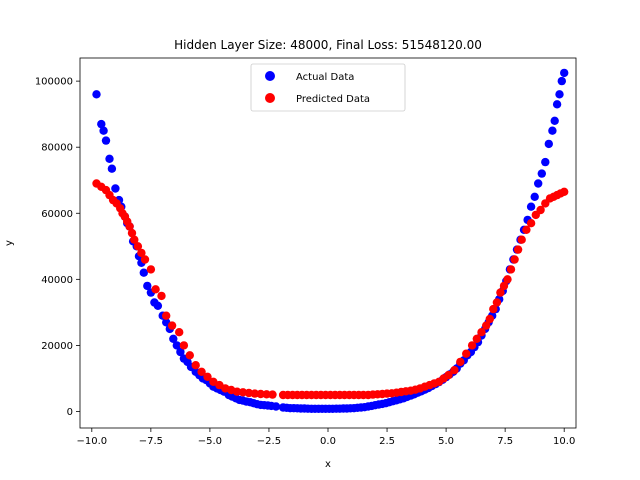 Image resolution: width=640 pixels, height=480 pixels. I want to click on x-axis-label: x, so click(328, 464).